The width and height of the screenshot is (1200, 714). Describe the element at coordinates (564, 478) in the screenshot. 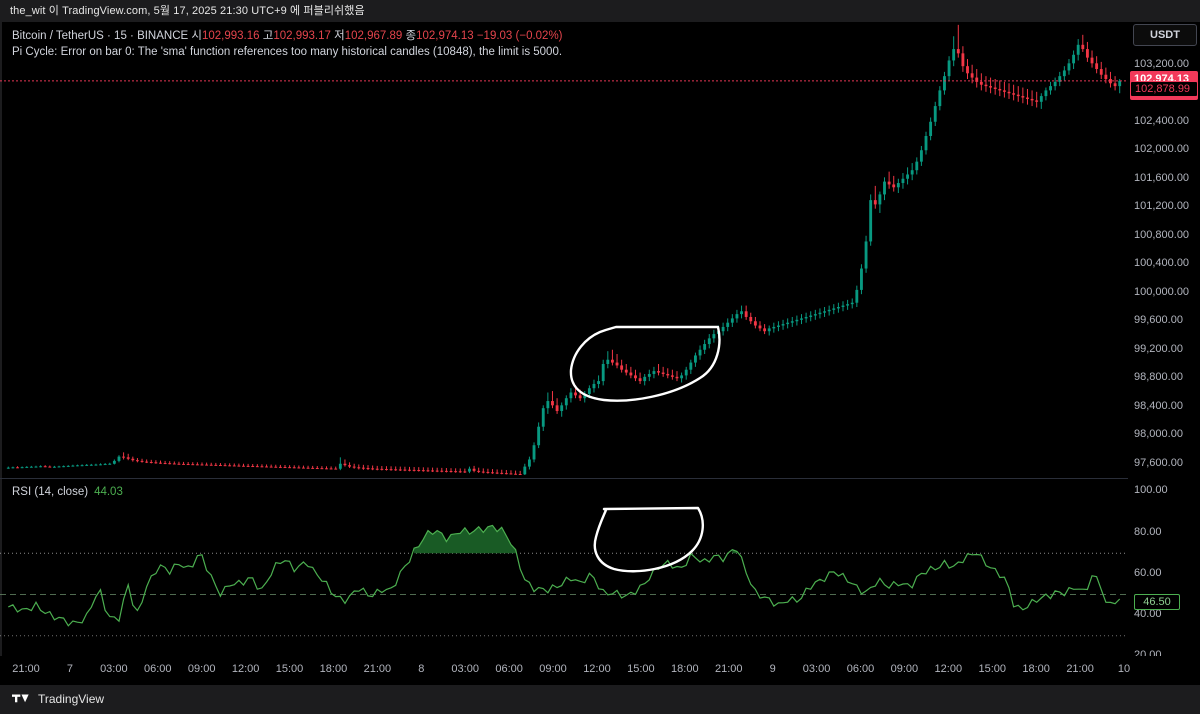

I see `pane-divider` at that location.